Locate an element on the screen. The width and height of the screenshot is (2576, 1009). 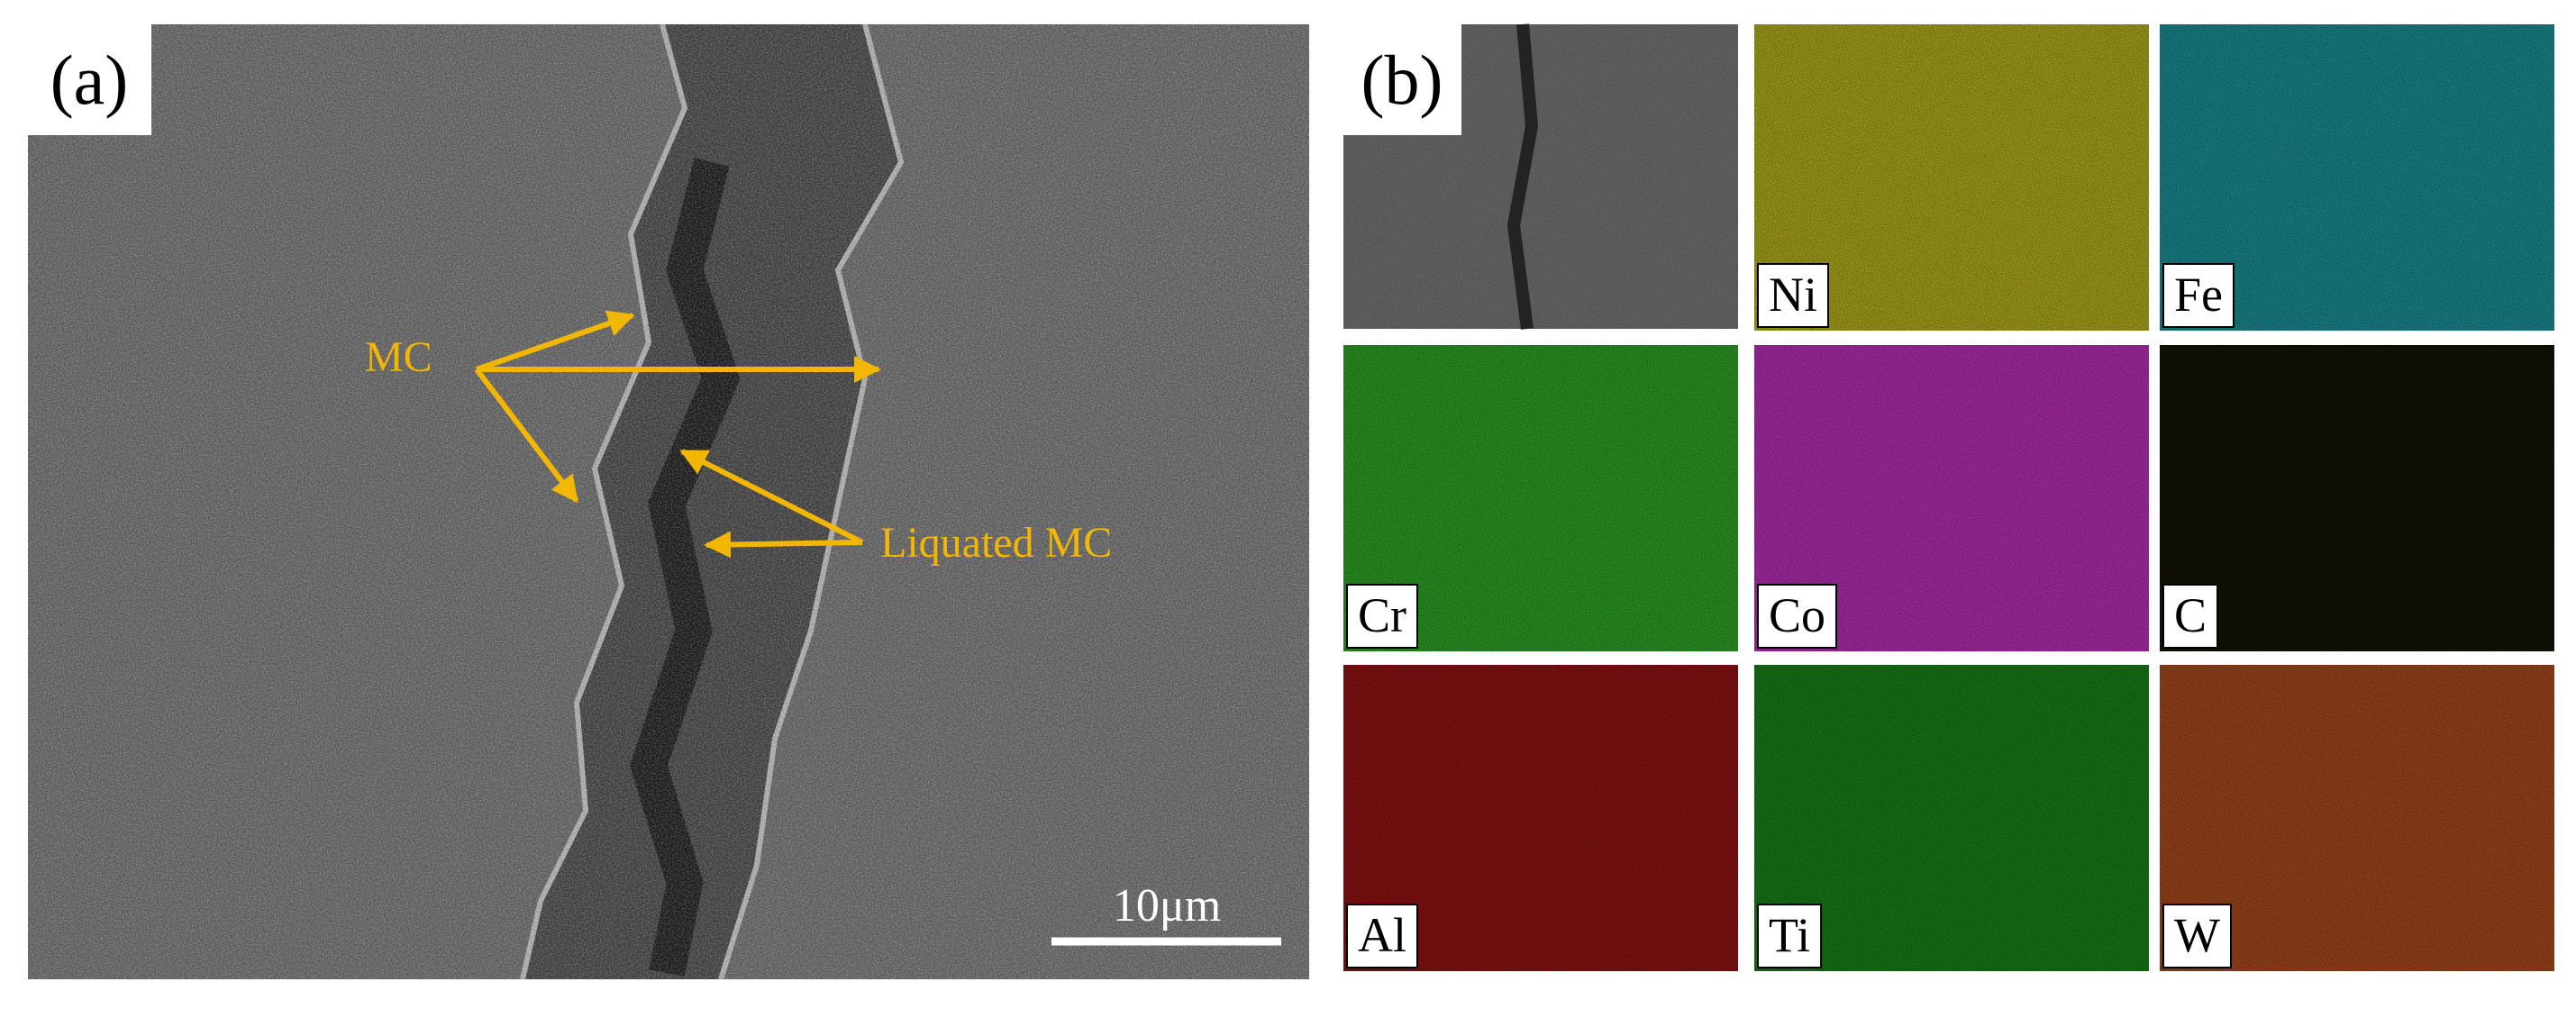
panel-label: (b) is located at coordinates (1402, 80).